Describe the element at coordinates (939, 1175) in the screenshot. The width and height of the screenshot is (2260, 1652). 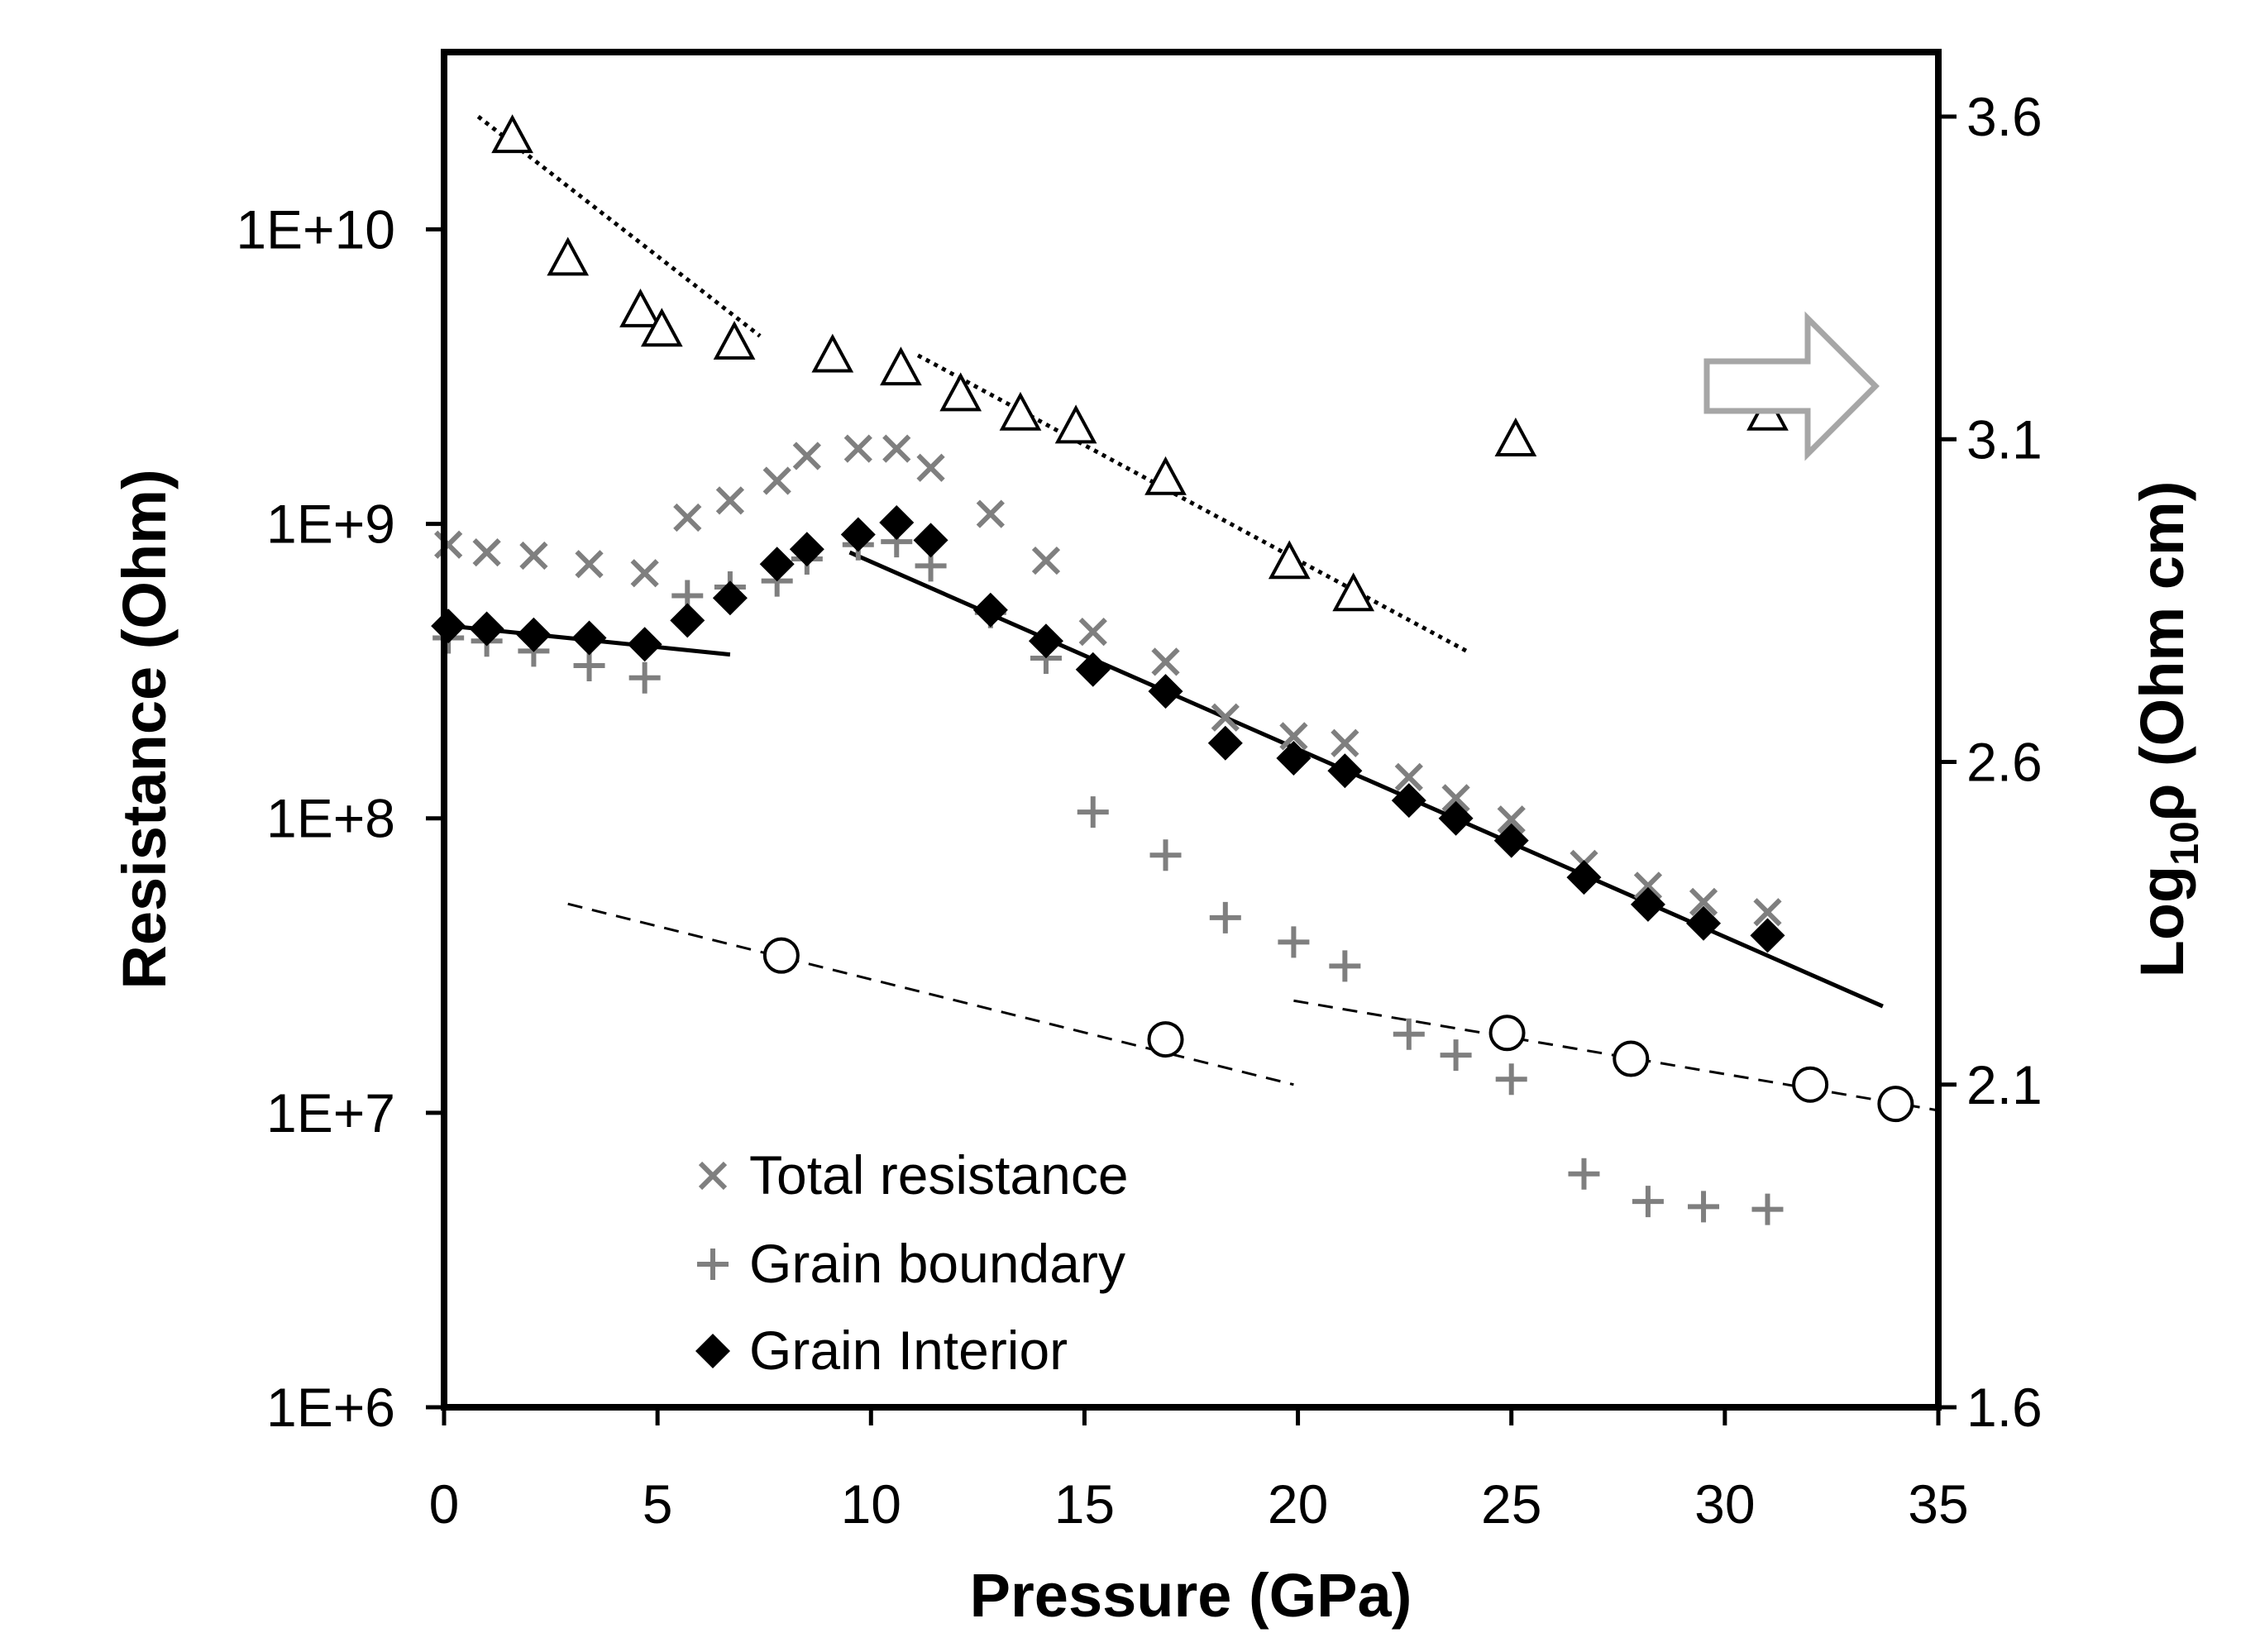
I see `legend-label-total: Total resistance` at that location.